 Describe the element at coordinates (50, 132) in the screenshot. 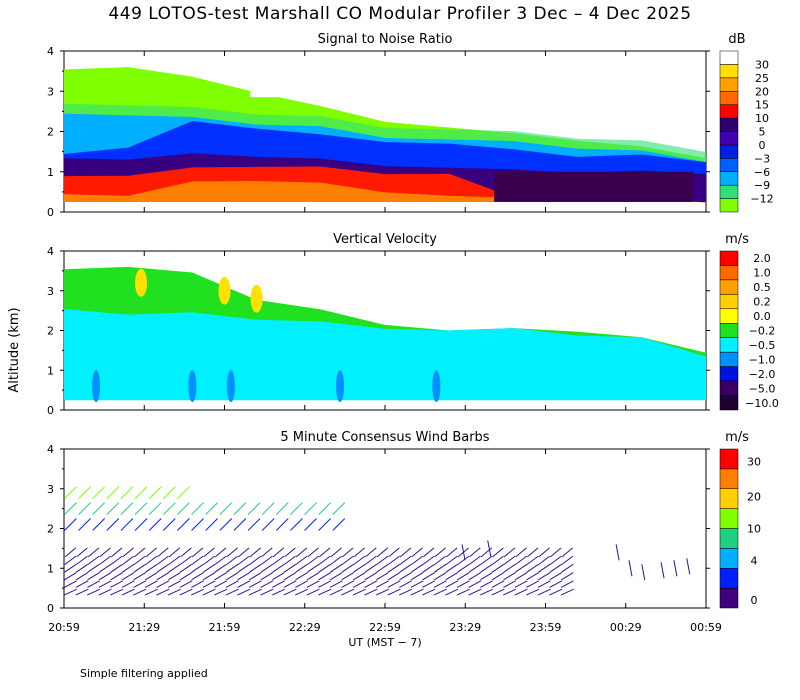

I see `ytick-label: 2` at that location.